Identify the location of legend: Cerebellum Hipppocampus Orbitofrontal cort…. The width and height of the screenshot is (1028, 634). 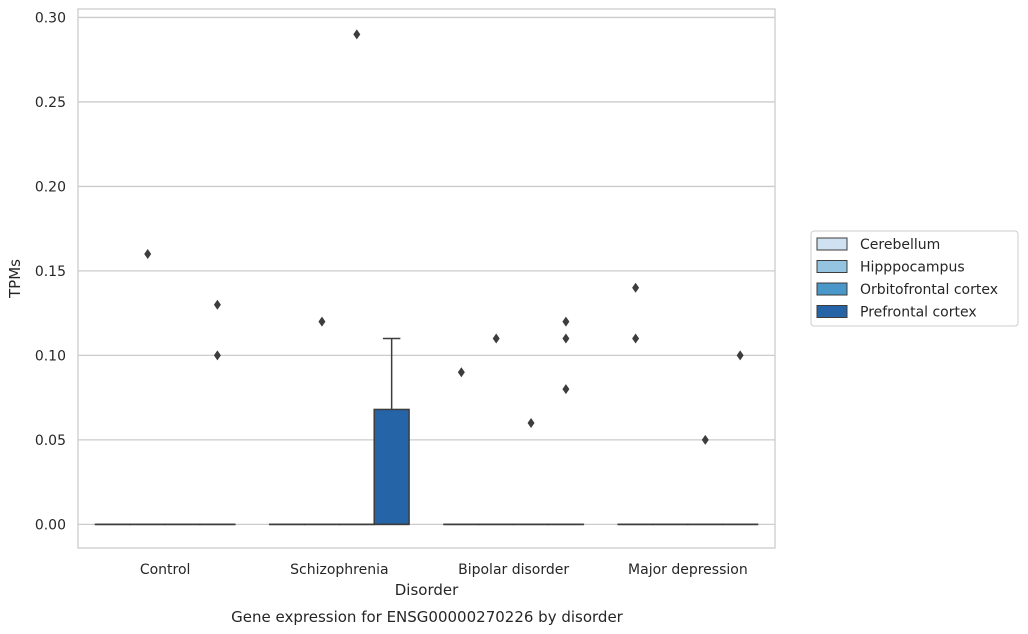
(914, 278).